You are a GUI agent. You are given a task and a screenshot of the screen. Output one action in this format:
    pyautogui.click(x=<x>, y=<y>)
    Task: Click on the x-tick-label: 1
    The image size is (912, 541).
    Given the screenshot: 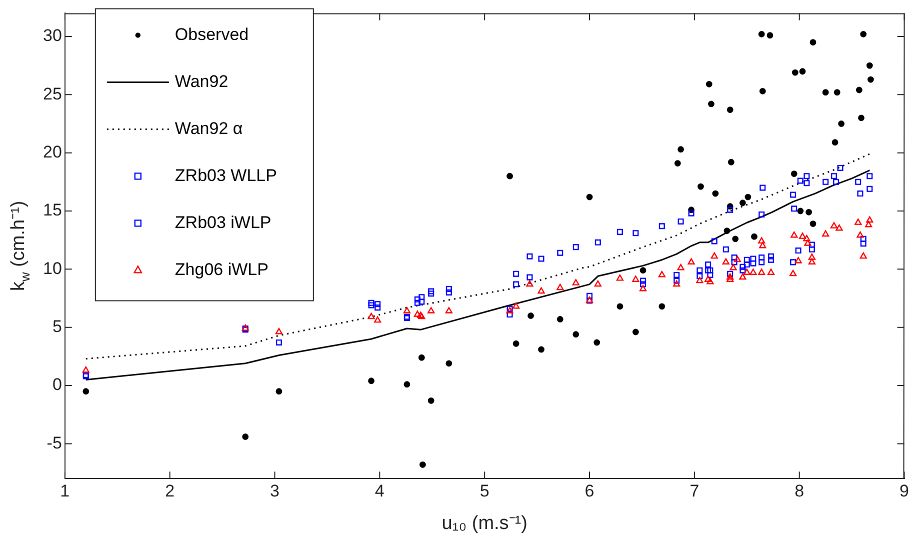 What is the action you would take?
    pyautogui.click(x=65, y=490)
    